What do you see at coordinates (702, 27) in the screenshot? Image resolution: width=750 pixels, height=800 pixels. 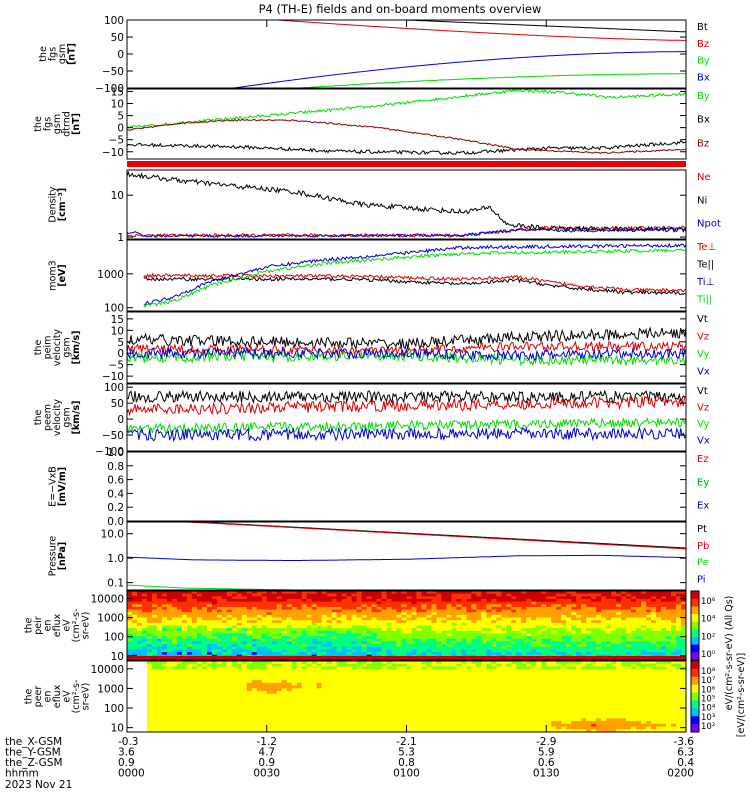 I see `legend-label-Bt: Bt` at bounding box center [702, 27].